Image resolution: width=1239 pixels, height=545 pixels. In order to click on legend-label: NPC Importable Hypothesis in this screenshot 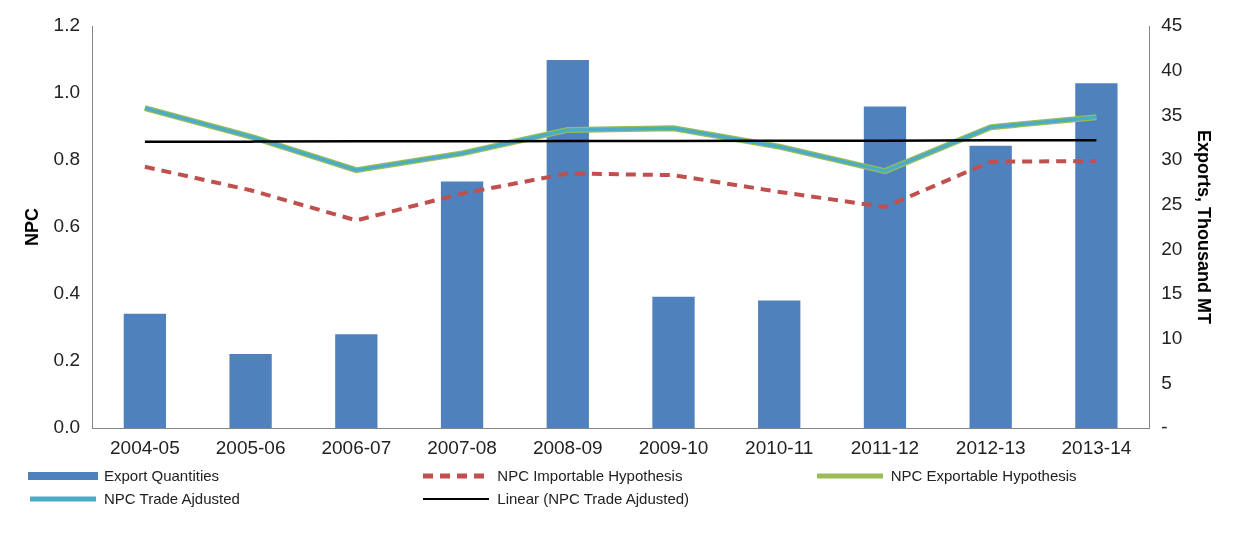, I will do `click(590, 475)`.